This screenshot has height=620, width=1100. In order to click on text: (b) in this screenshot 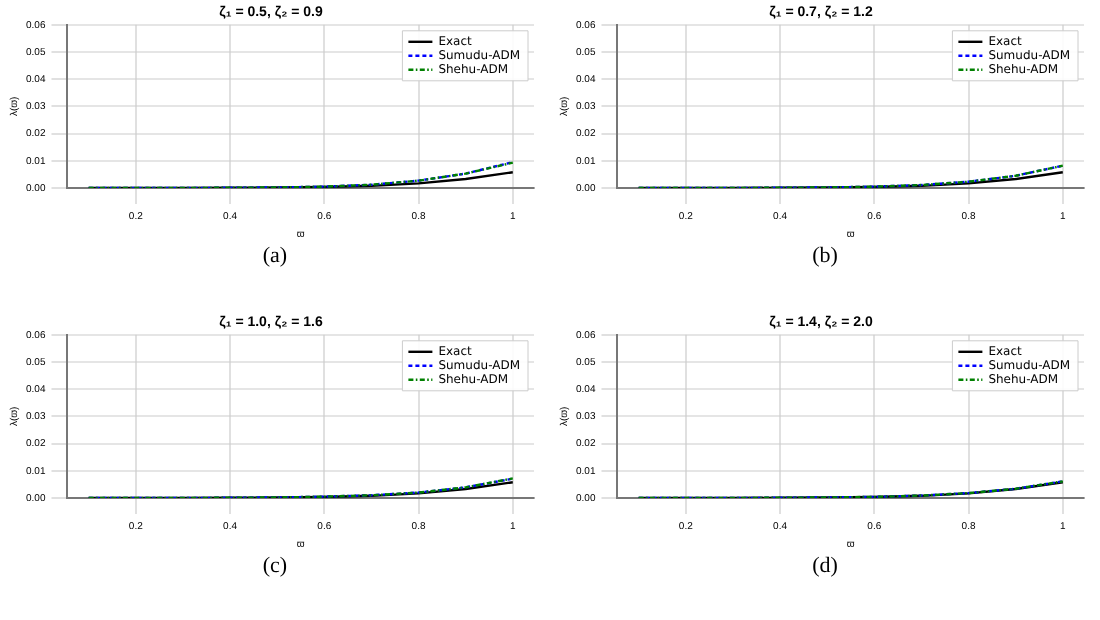, I will do `click(825, 256)`.